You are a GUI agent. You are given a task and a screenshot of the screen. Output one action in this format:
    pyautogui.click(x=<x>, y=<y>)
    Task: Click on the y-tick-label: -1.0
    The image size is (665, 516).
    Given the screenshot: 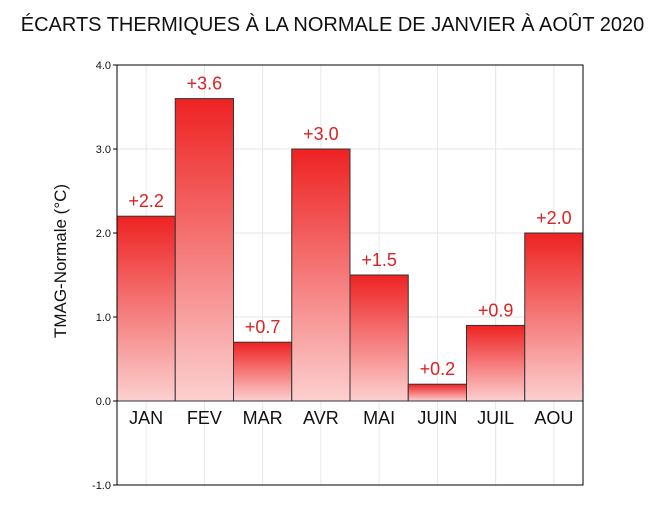 What is the action you would take?
    pyautogui.click(x=101, y=486)
    